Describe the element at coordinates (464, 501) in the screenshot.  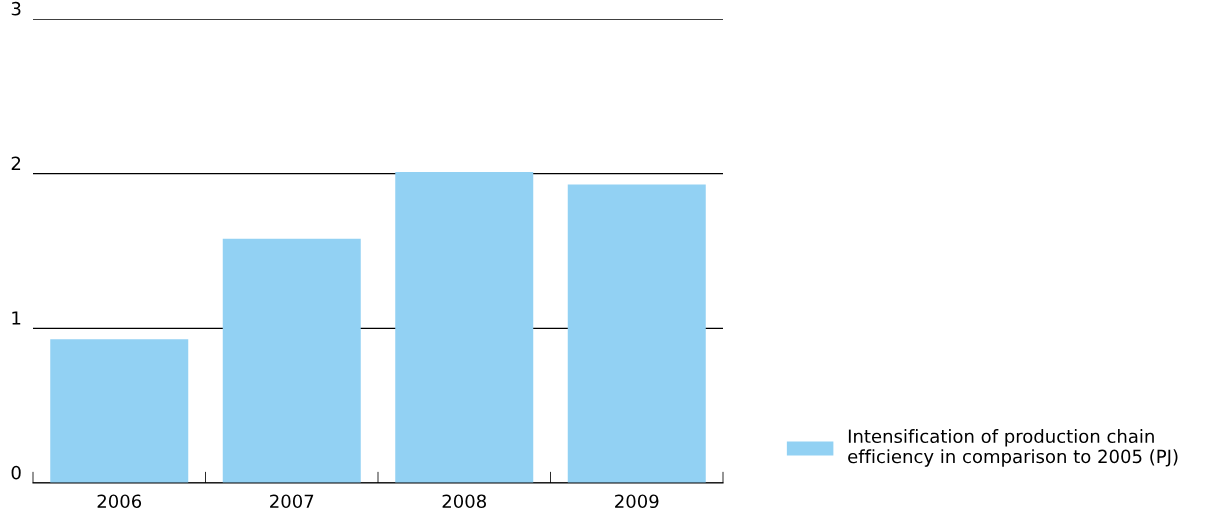
I see `x-tick-label: 2008` at that location.